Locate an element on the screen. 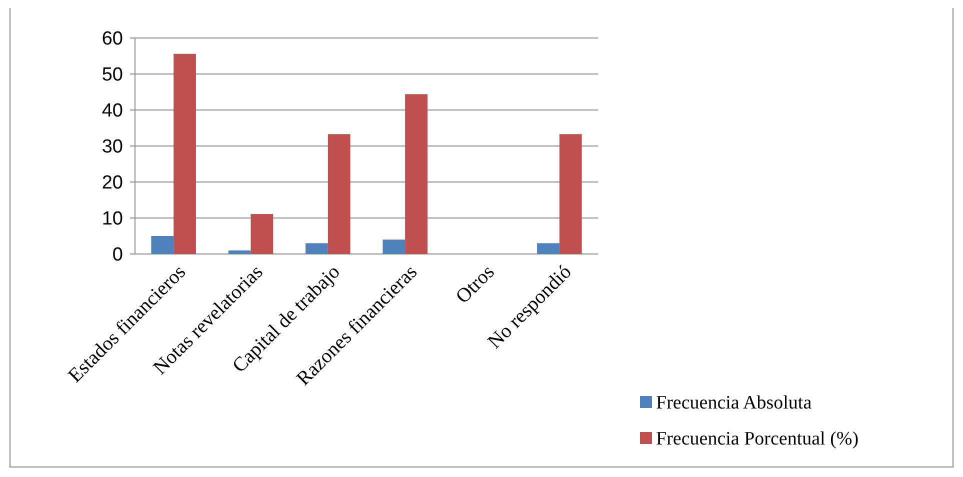  y-tick-label: 0 is located at coordinates (117, 255).